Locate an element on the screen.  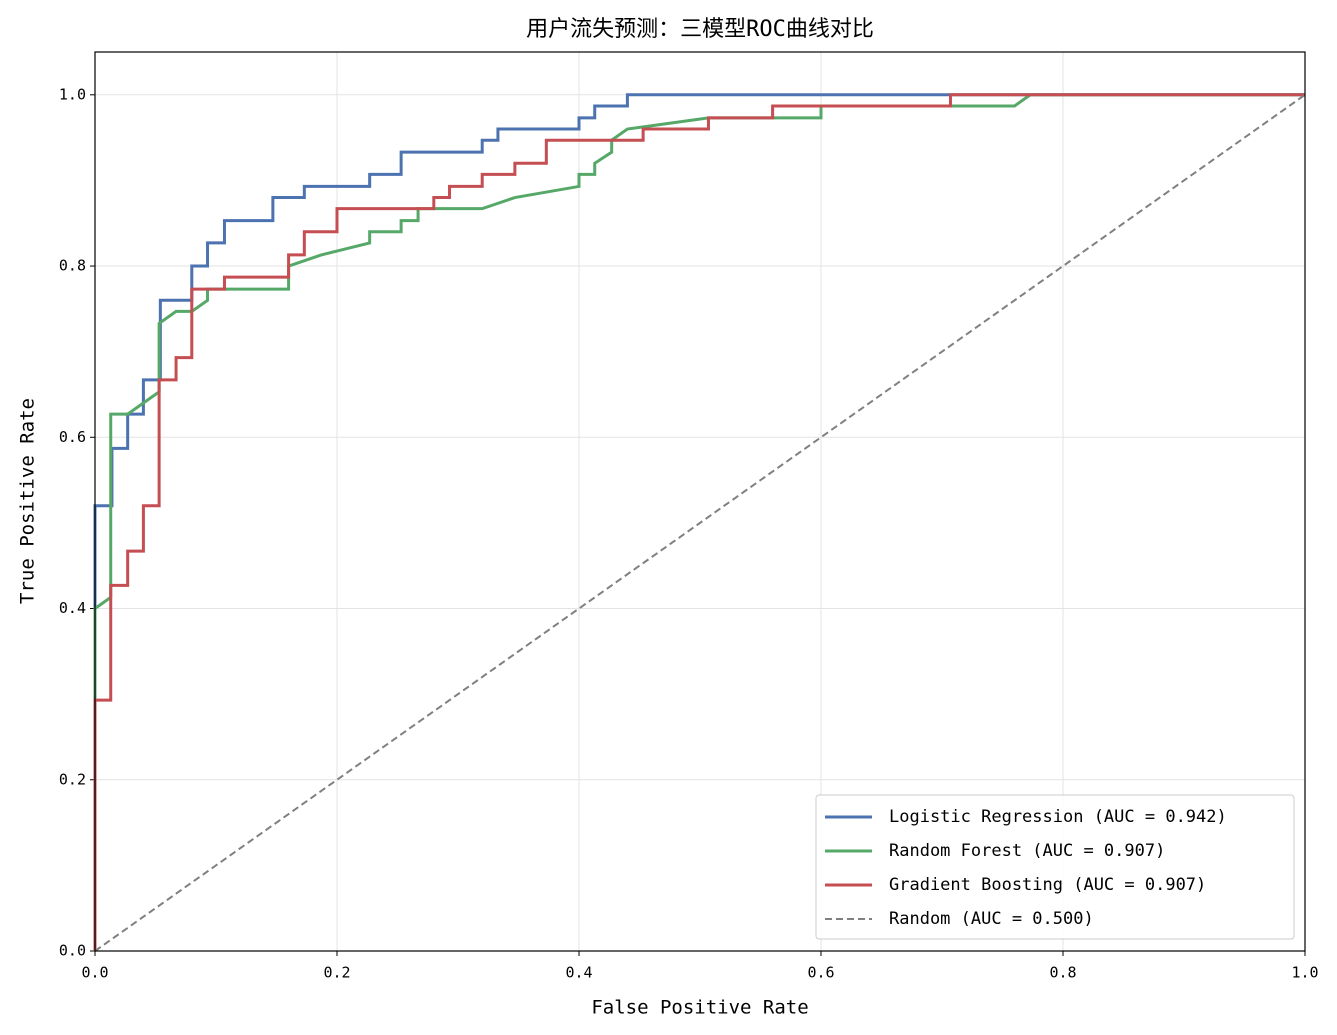
legend-label: Random (AUC = 0.500) is located at coordinates (991, 919).